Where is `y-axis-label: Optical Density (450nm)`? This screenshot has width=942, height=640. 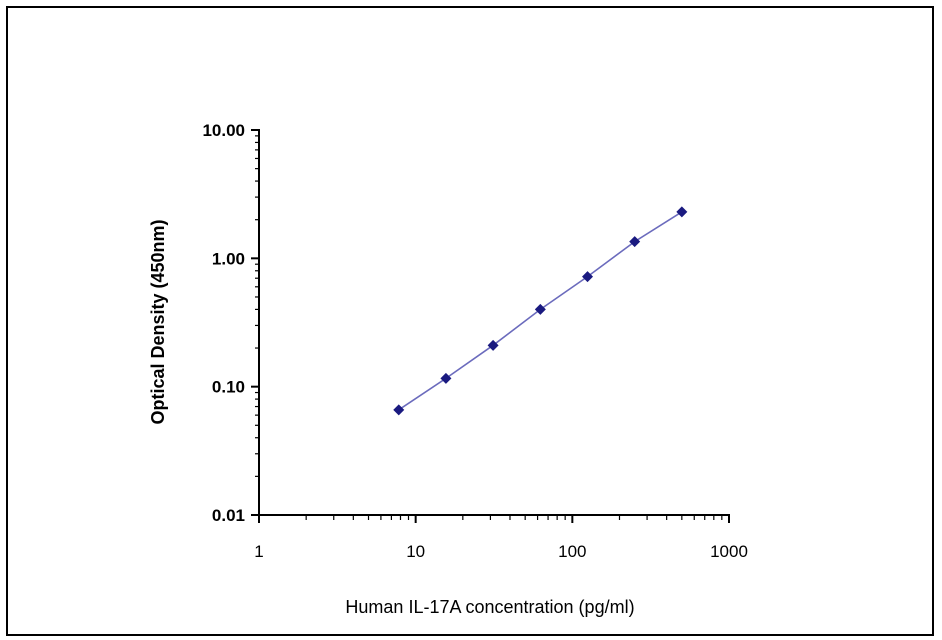
y-axis-label: Optical Density (450nm) is located at coordinates (158, 321).